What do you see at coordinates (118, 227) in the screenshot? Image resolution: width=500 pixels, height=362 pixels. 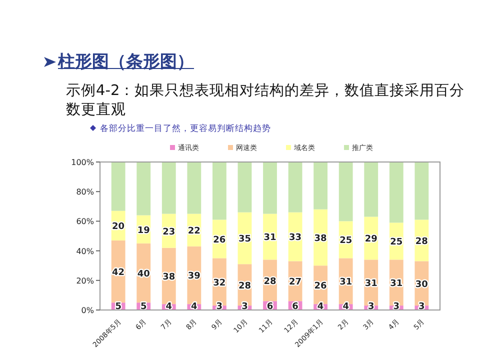 I see `data-label: 20` at bounding box center [118, 227].